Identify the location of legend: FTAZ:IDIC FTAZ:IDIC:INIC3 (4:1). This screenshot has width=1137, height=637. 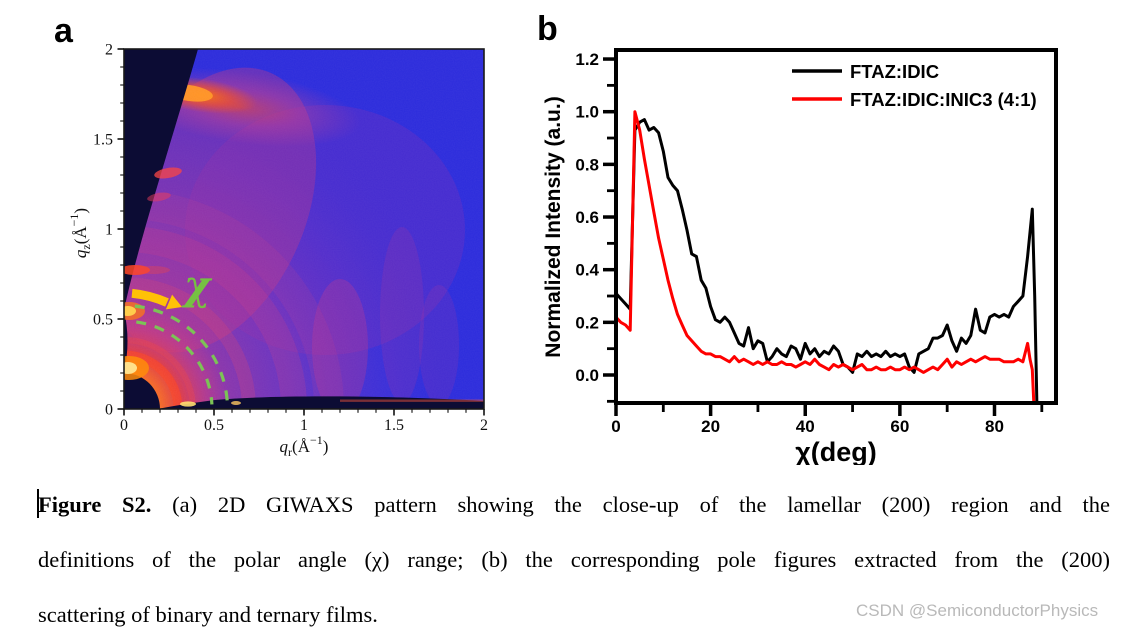
(914, 85).